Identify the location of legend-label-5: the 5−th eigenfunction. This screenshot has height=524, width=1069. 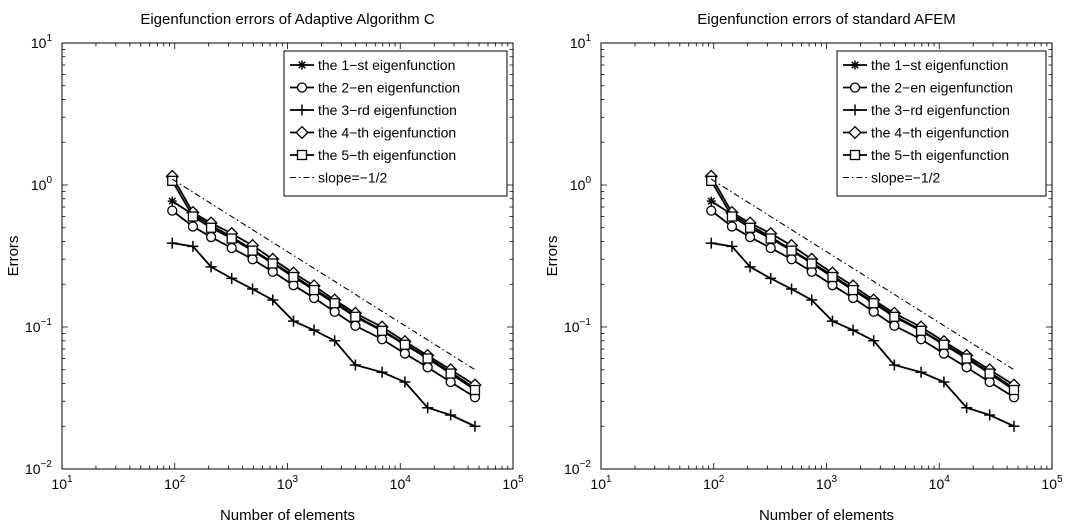
(940, 155).